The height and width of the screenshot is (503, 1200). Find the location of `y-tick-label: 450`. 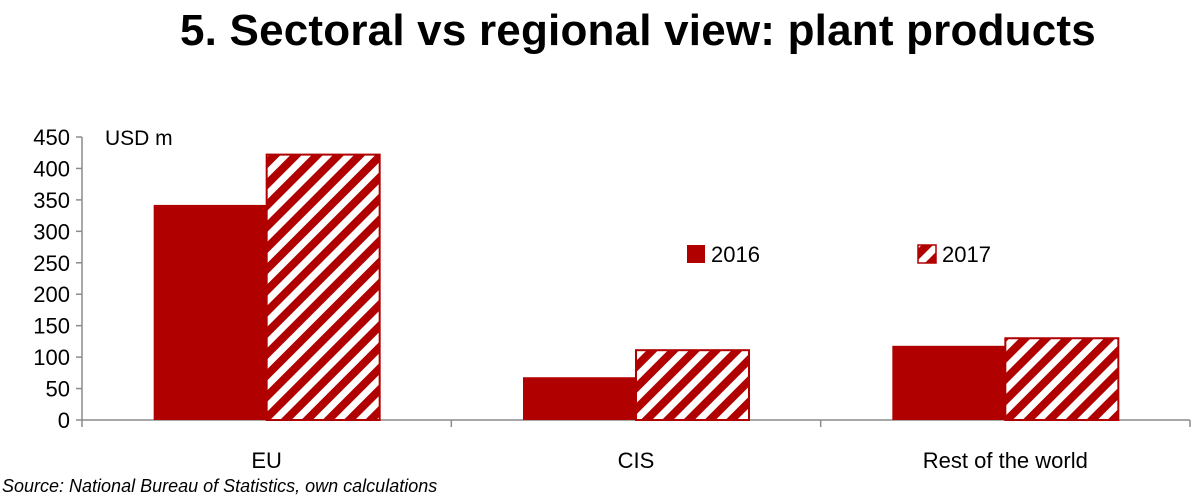

y-tick-label: 450 is located at coordinates (51, 137).